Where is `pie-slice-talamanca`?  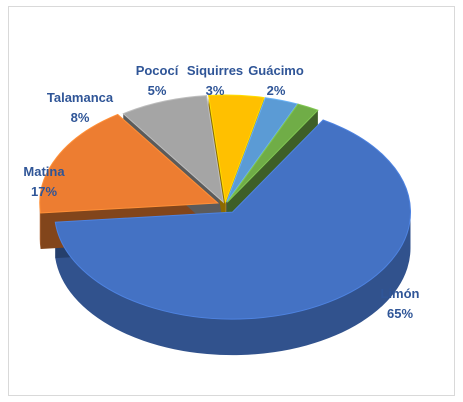
pie-slice-talamanca is located at coordinates (173, 149).